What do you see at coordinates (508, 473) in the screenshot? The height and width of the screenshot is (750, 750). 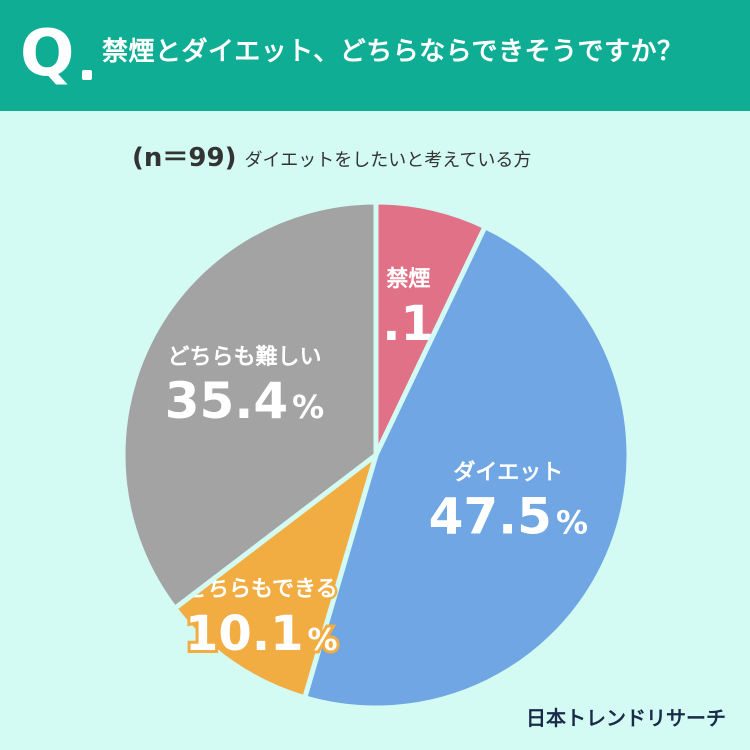 I see `slice-label: ダイエット` at bounding box center [508, 473].